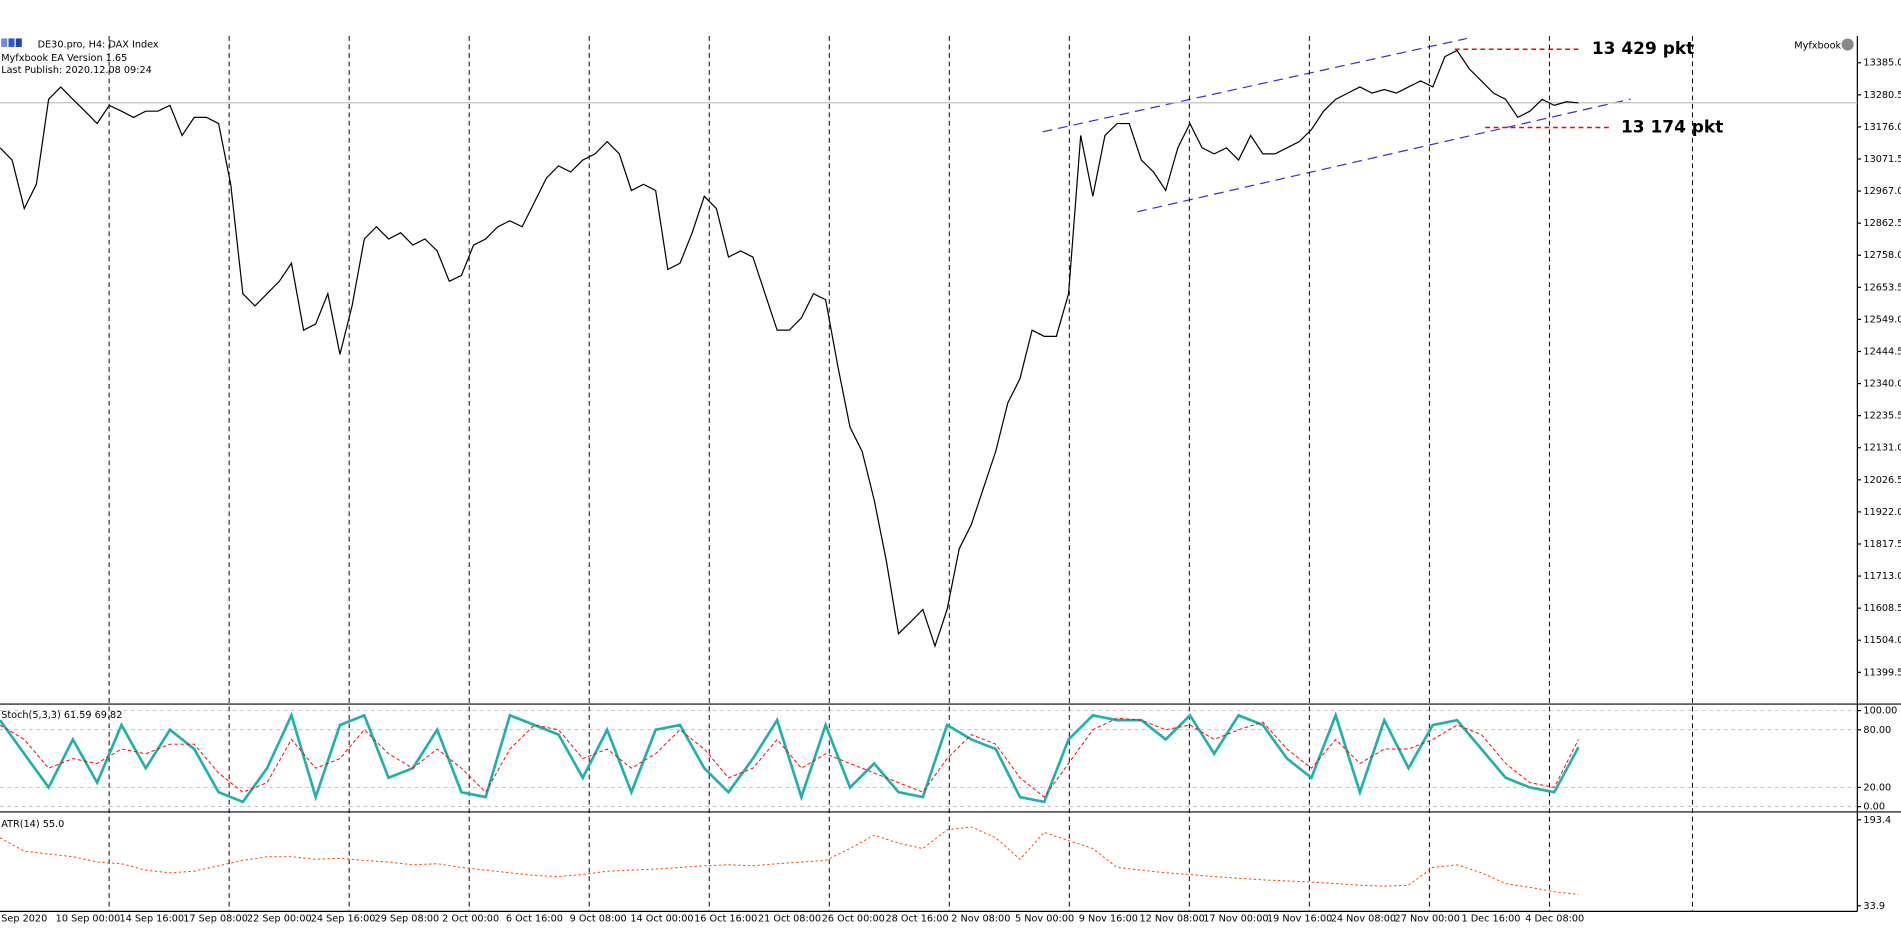  I want to click on level-label: 13 429 pkt, so click(1643, 49).